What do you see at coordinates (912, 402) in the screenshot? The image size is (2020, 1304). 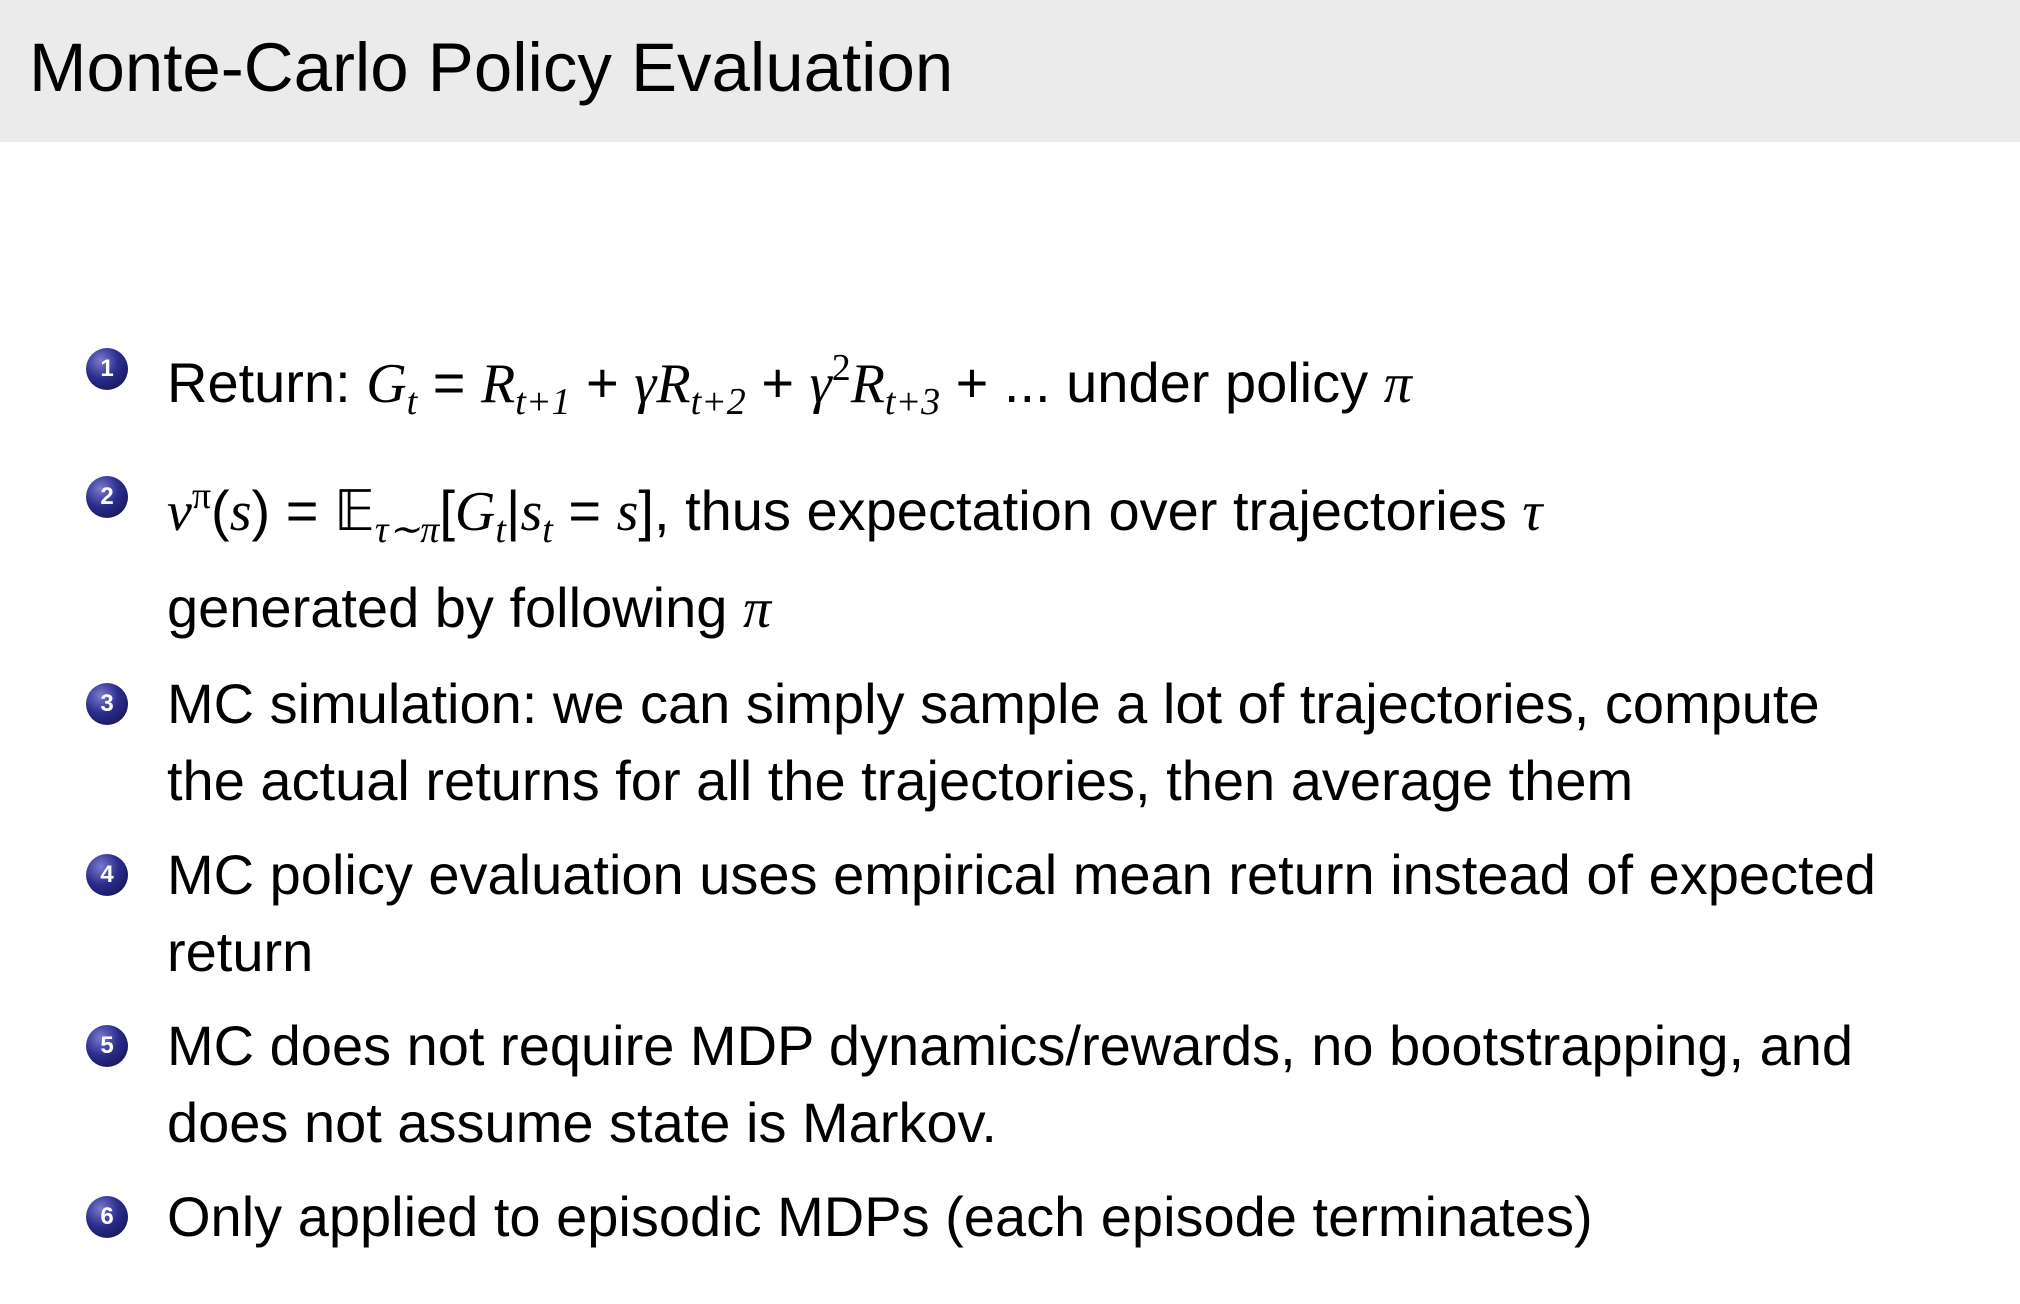 I see `math-symbol: t+3` at bounding box center [912, 402].